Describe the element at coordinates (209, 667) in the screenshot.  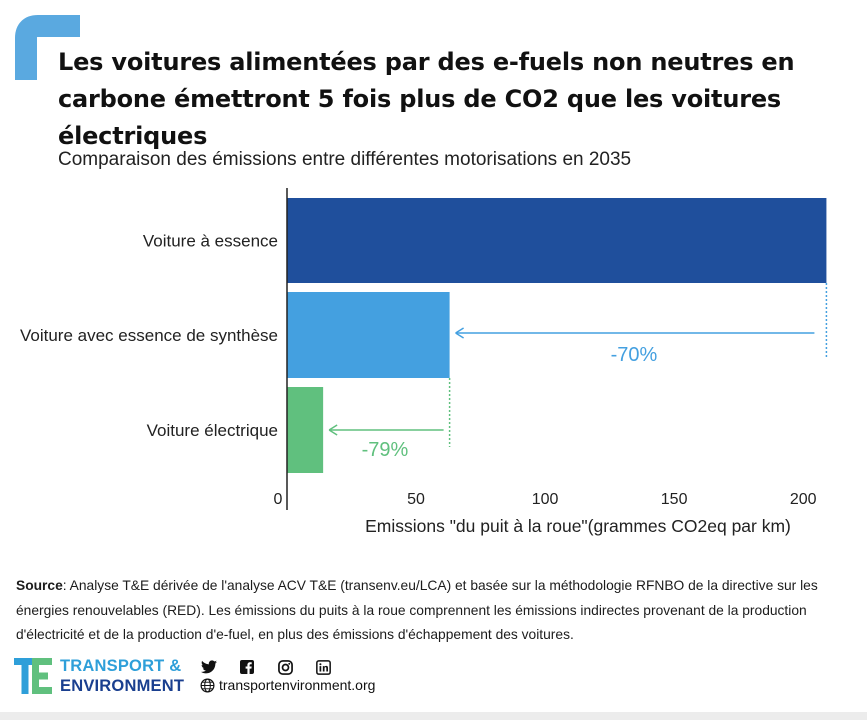
I see `twitter-icon` at that location.